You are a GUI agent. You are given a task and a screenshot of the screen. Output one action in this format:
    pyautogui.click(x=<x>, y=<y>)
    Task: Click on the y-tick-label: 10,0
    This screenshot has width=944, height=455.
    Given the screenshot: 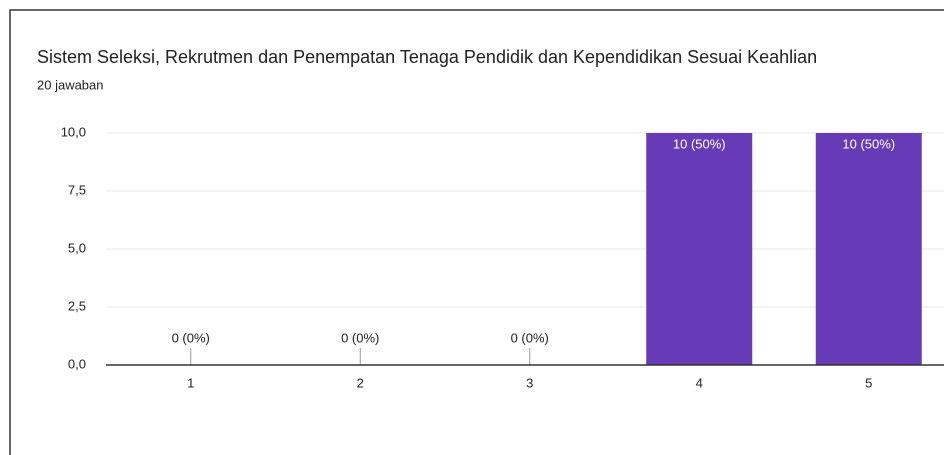 What is the action you would take?
    pyautogui.click(x=73, y=131)
    